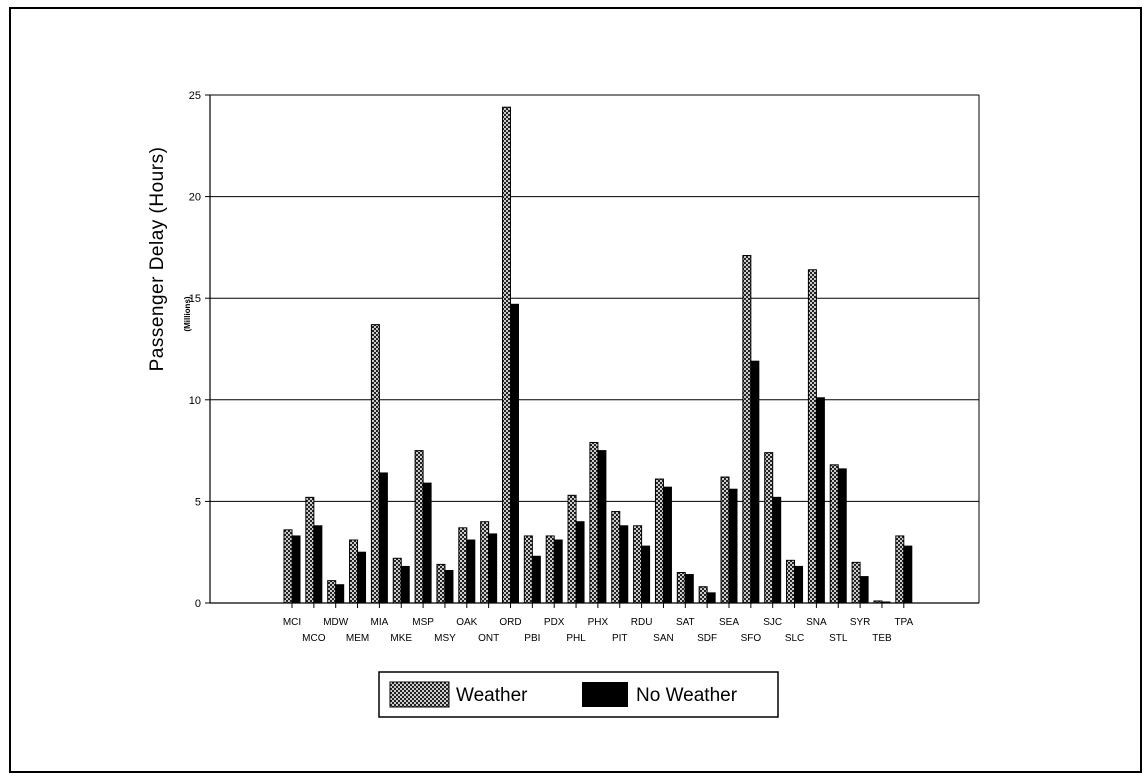  Describe the element at coordinates (659, 541) in the screenshot. I see `bar-weather-san` at that location.